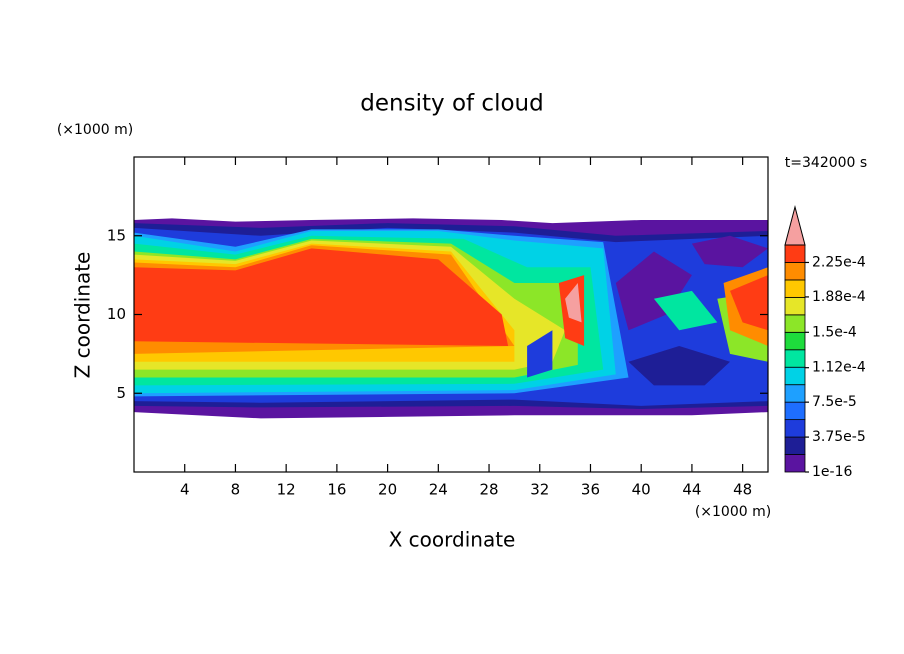 This screenshot has width=904, height=654. What do you see at coordinates (116, 235) in the screenshot?
I see `y-tick-label: 15` at bounding box center [116, 235].